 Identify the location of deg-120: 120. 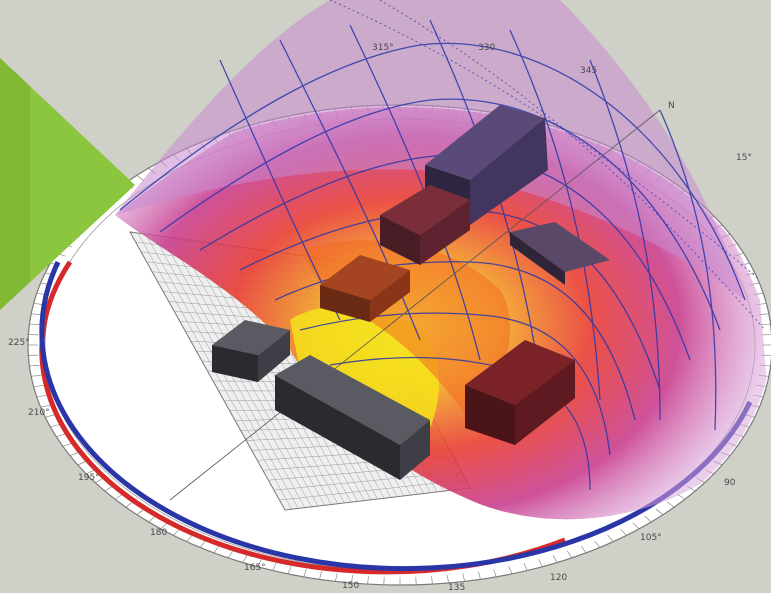
(558, 578).